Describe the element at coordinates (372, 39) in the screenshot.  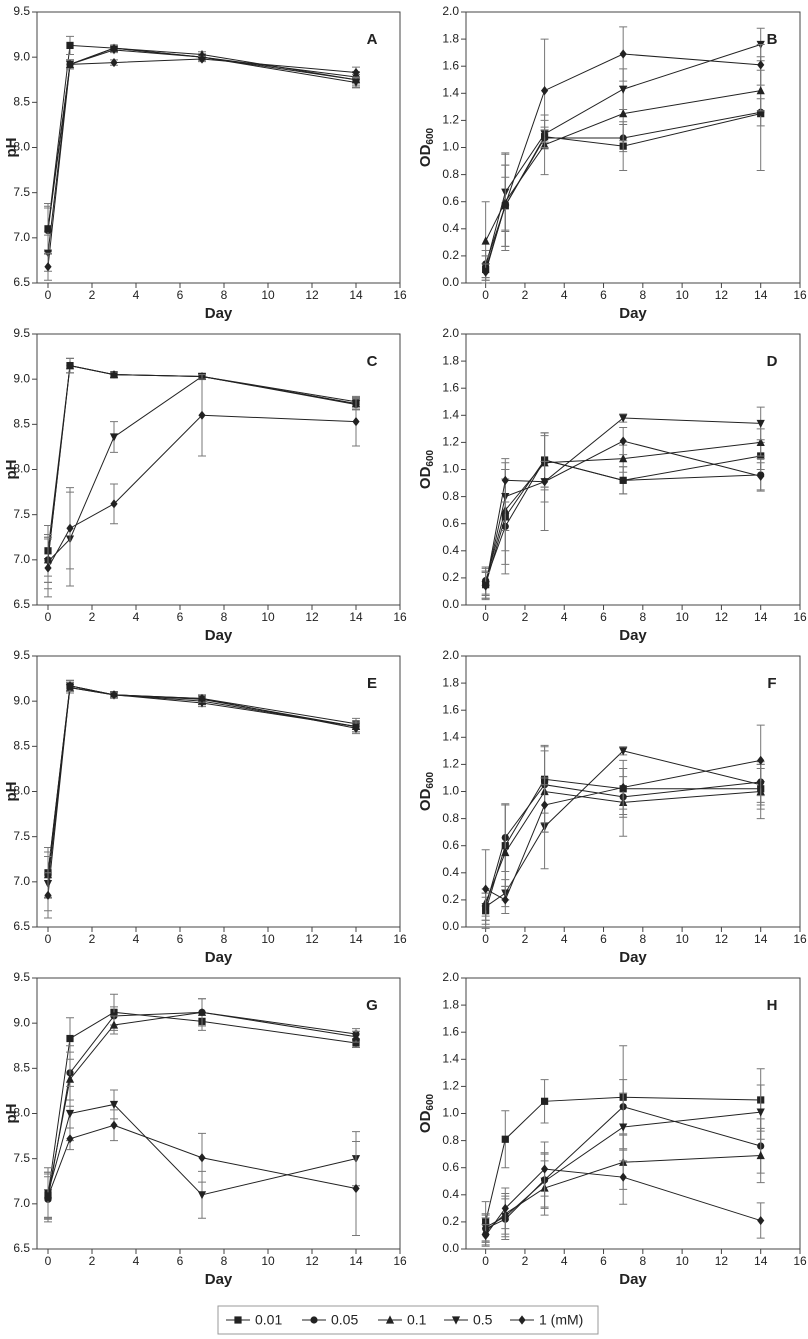
I see `panel-label: A` at that location.